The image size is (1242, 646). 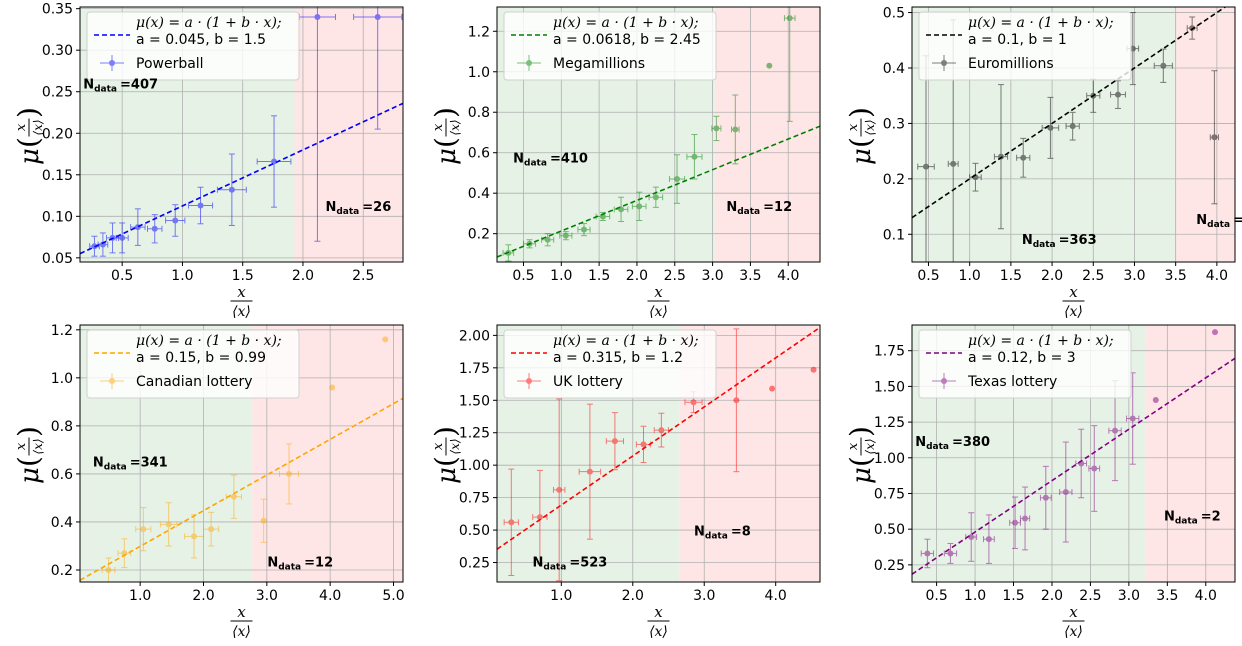 I want to click on y-tick-label: 1.75, so click(x=474, y=369).